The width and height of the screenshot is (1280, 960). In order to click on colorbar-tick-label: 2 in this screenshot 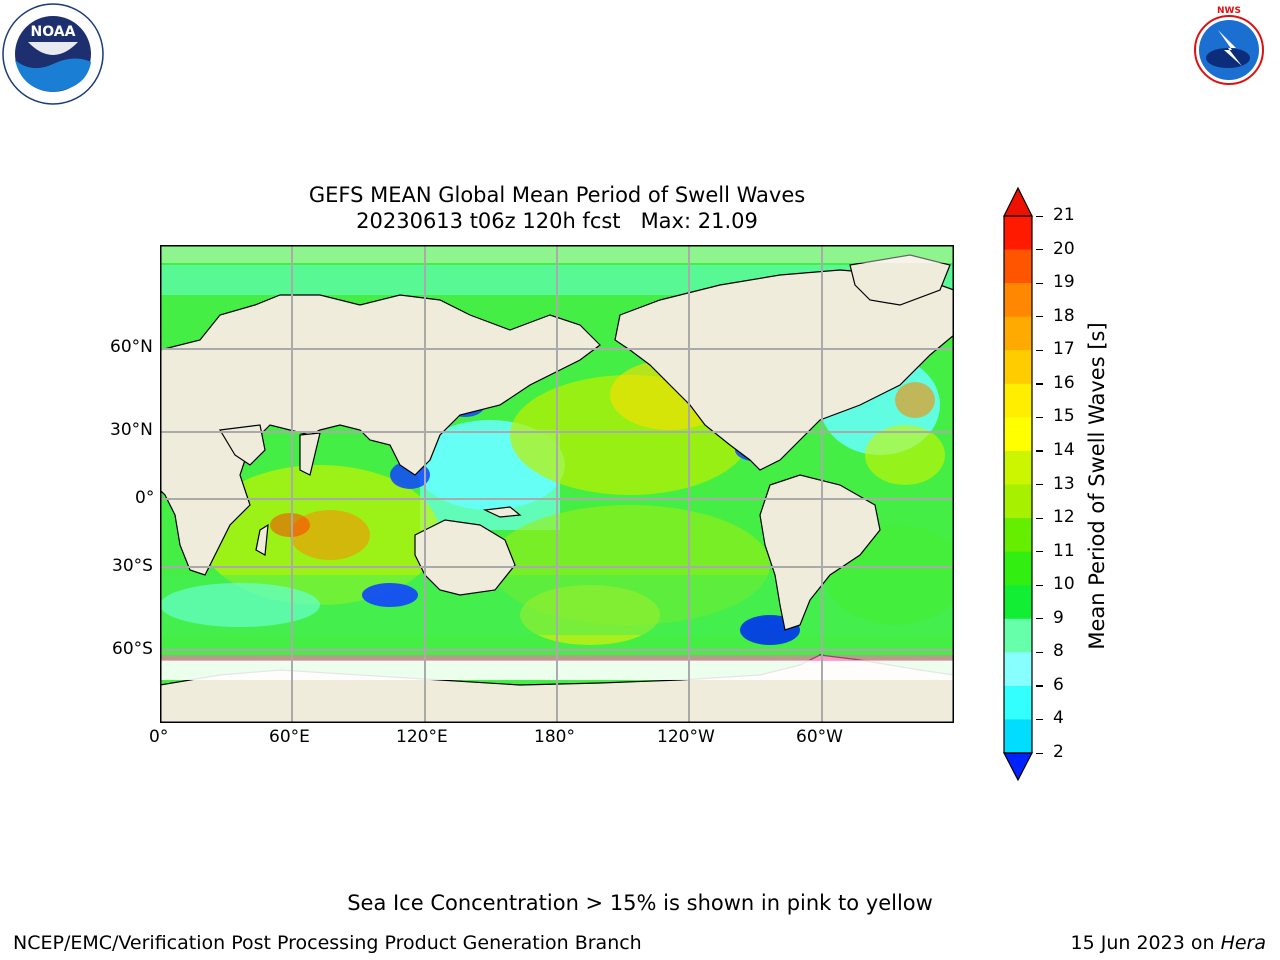, I will do `click(1058, 752)`.